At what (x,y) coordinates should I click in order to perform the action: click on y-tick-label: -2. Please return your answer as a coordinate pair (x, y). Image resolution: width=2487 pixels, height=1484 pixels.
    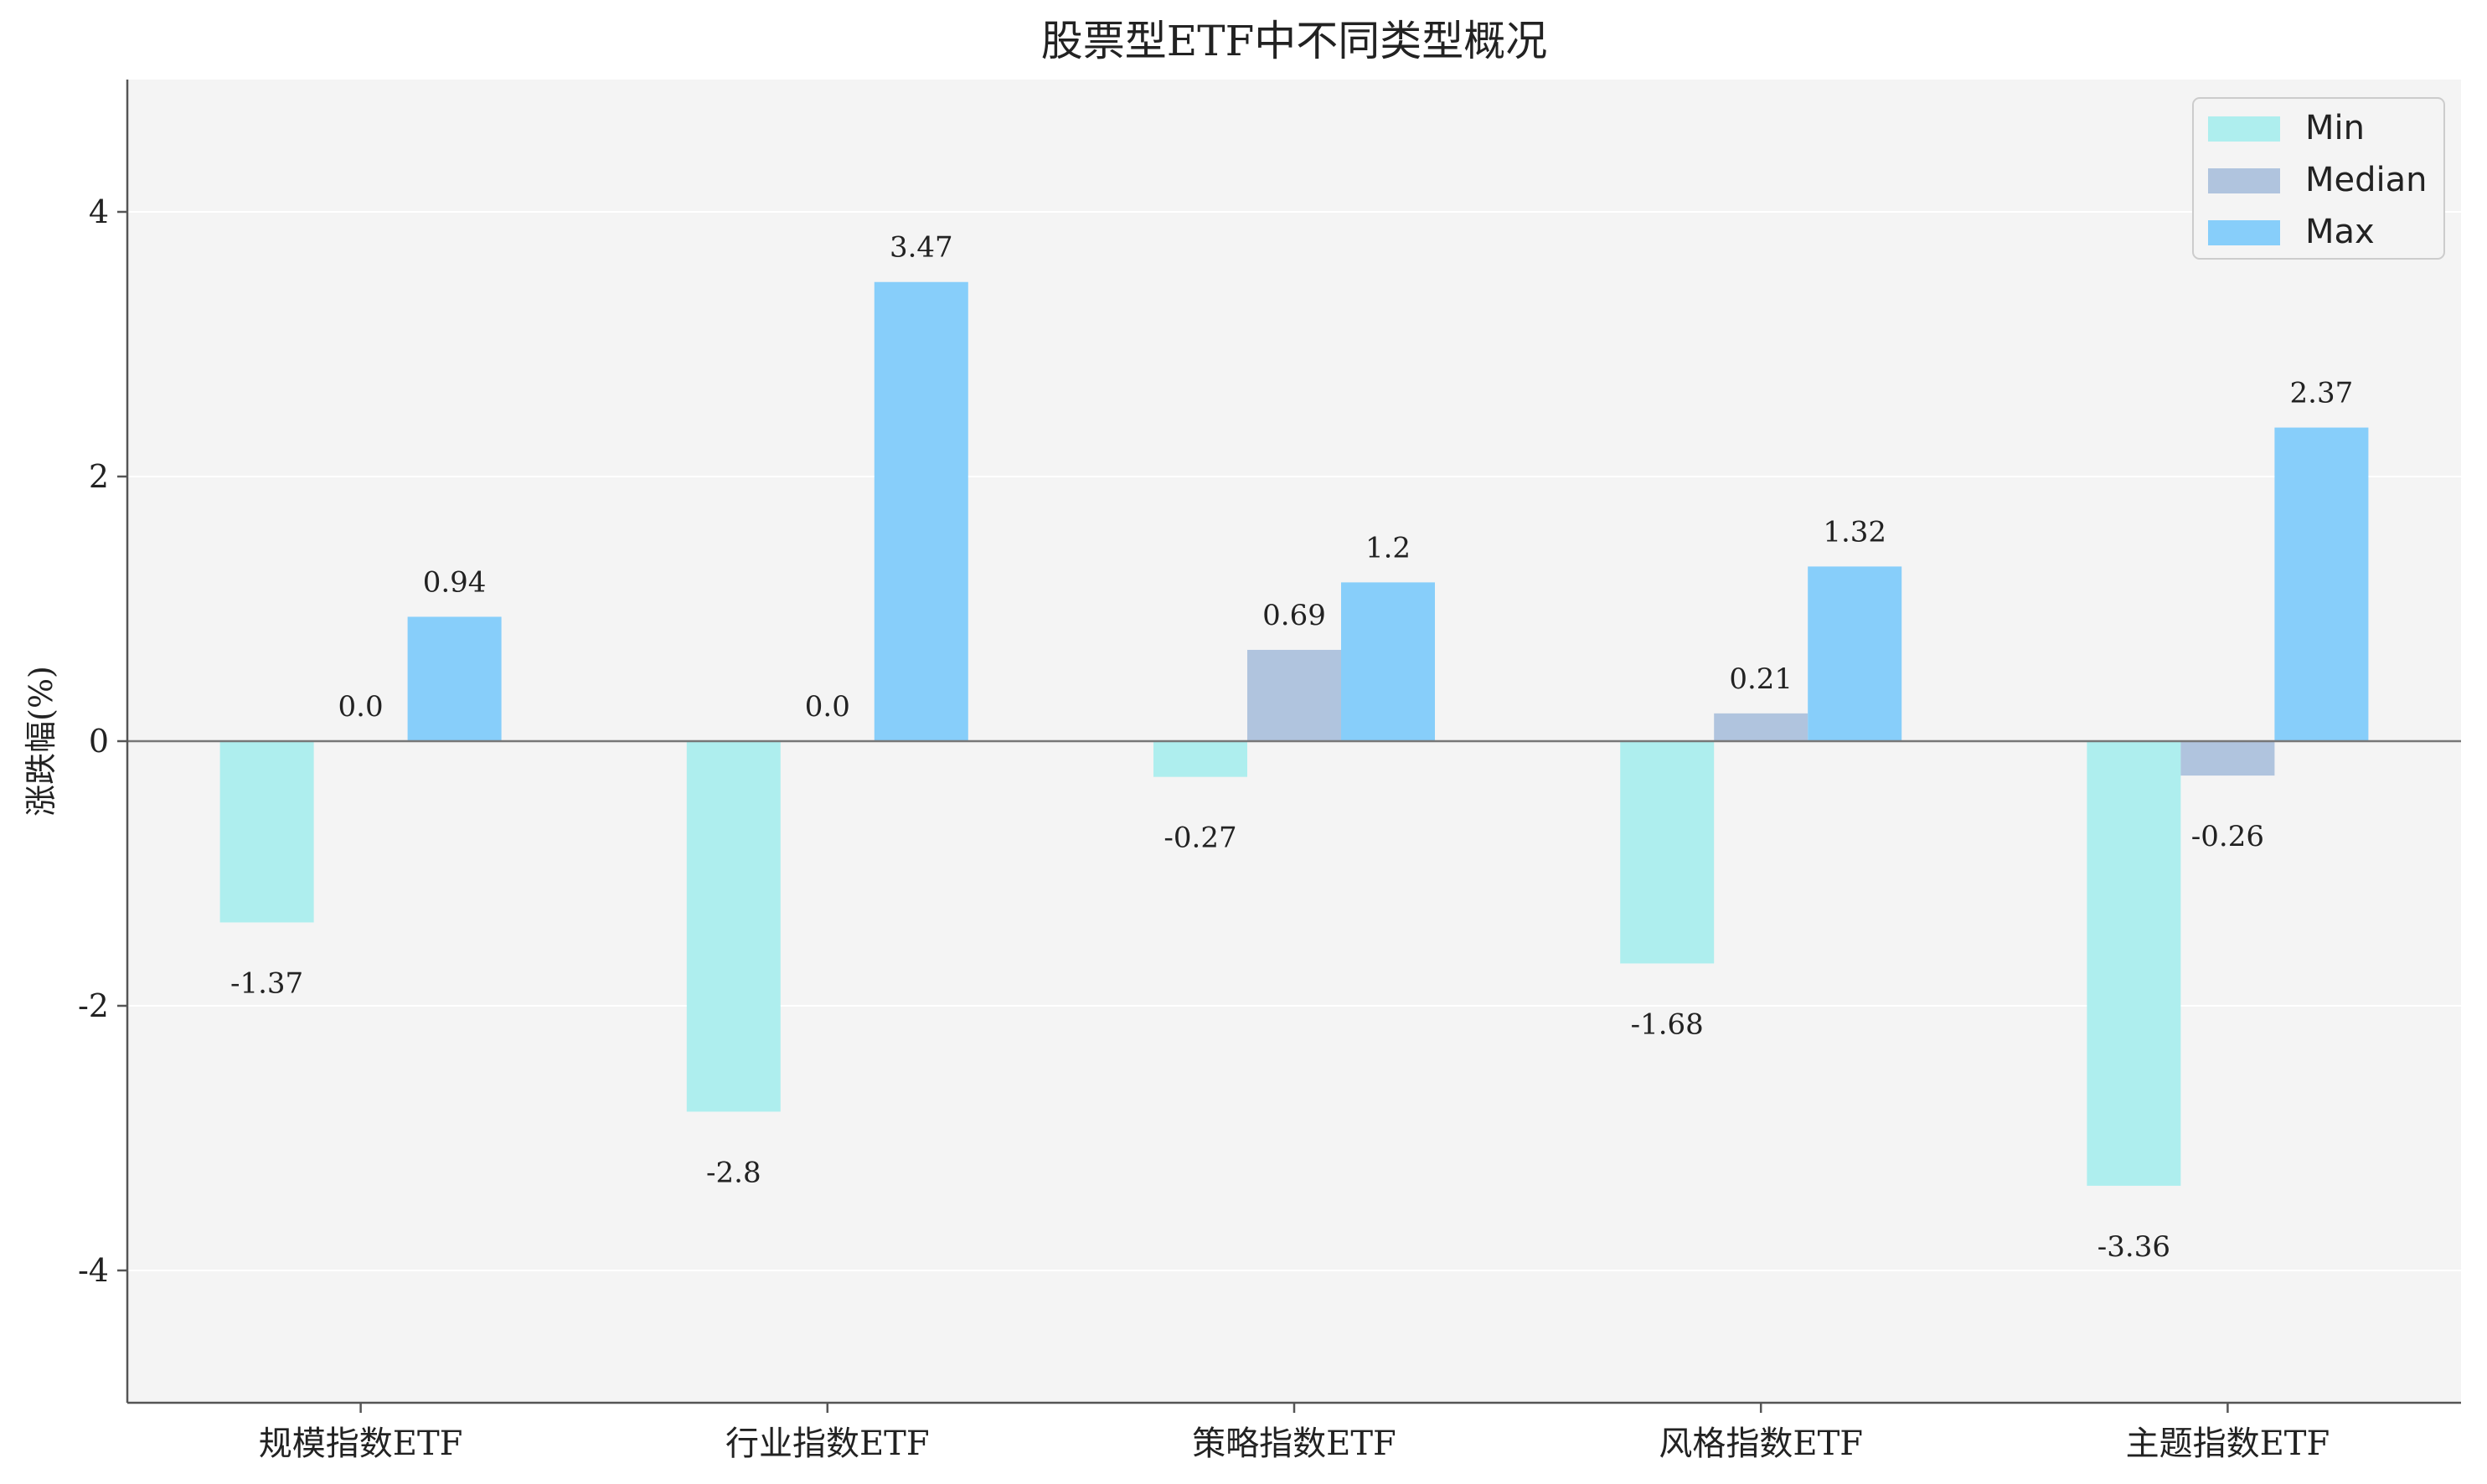
    Looking at the image, I should click on (93, 1005).